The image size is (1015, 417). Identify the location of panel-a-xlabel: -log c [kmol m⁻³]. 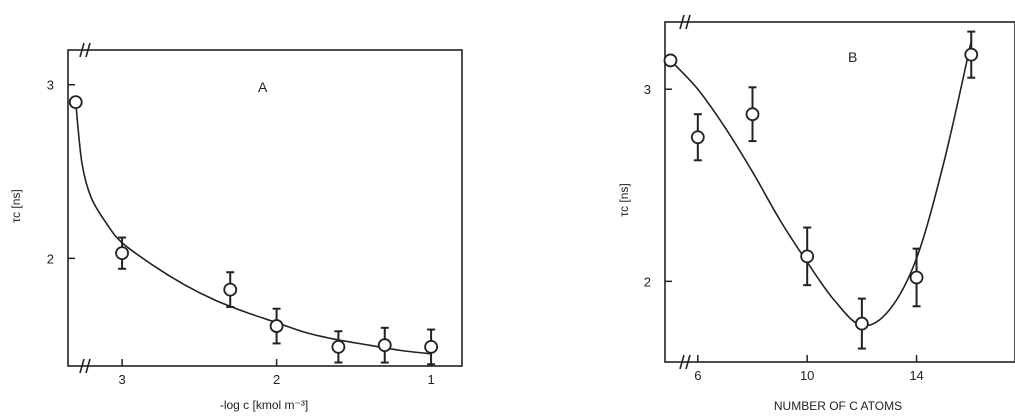
(264, 405).